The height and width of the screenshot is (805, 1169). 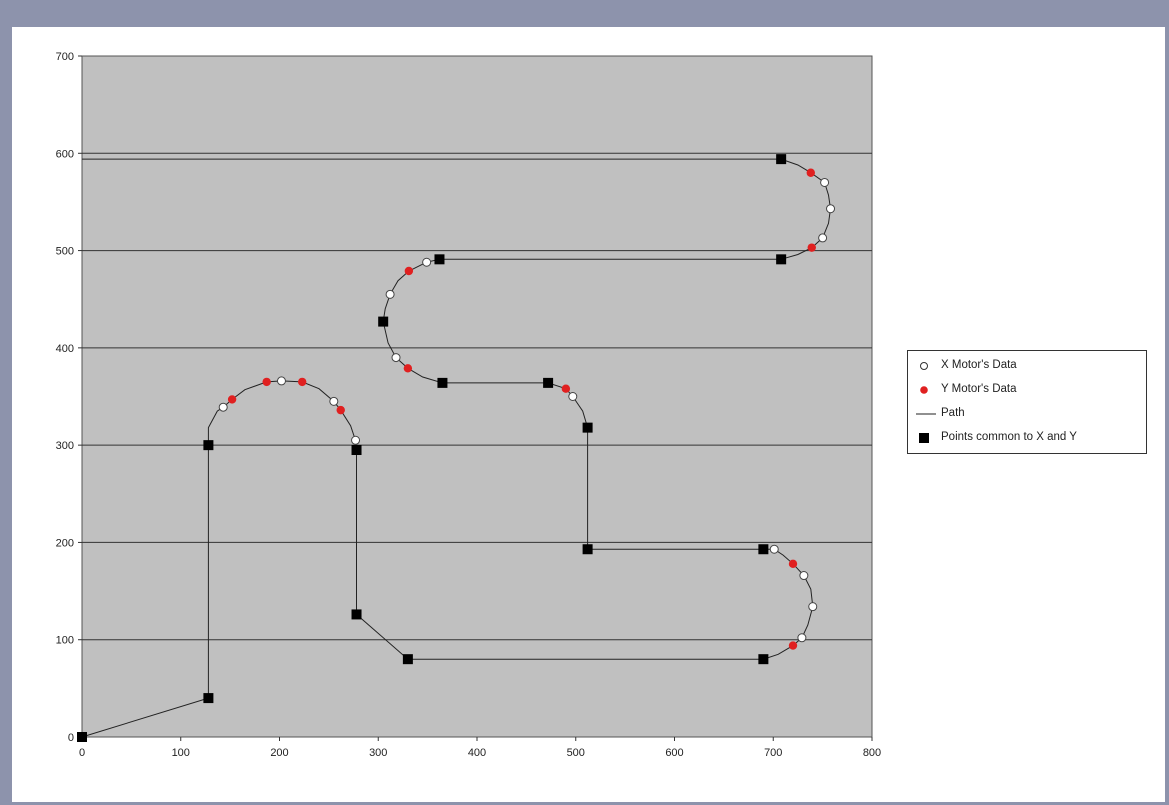 I want to click on red-dot-icon, so click(x=924, y=390).